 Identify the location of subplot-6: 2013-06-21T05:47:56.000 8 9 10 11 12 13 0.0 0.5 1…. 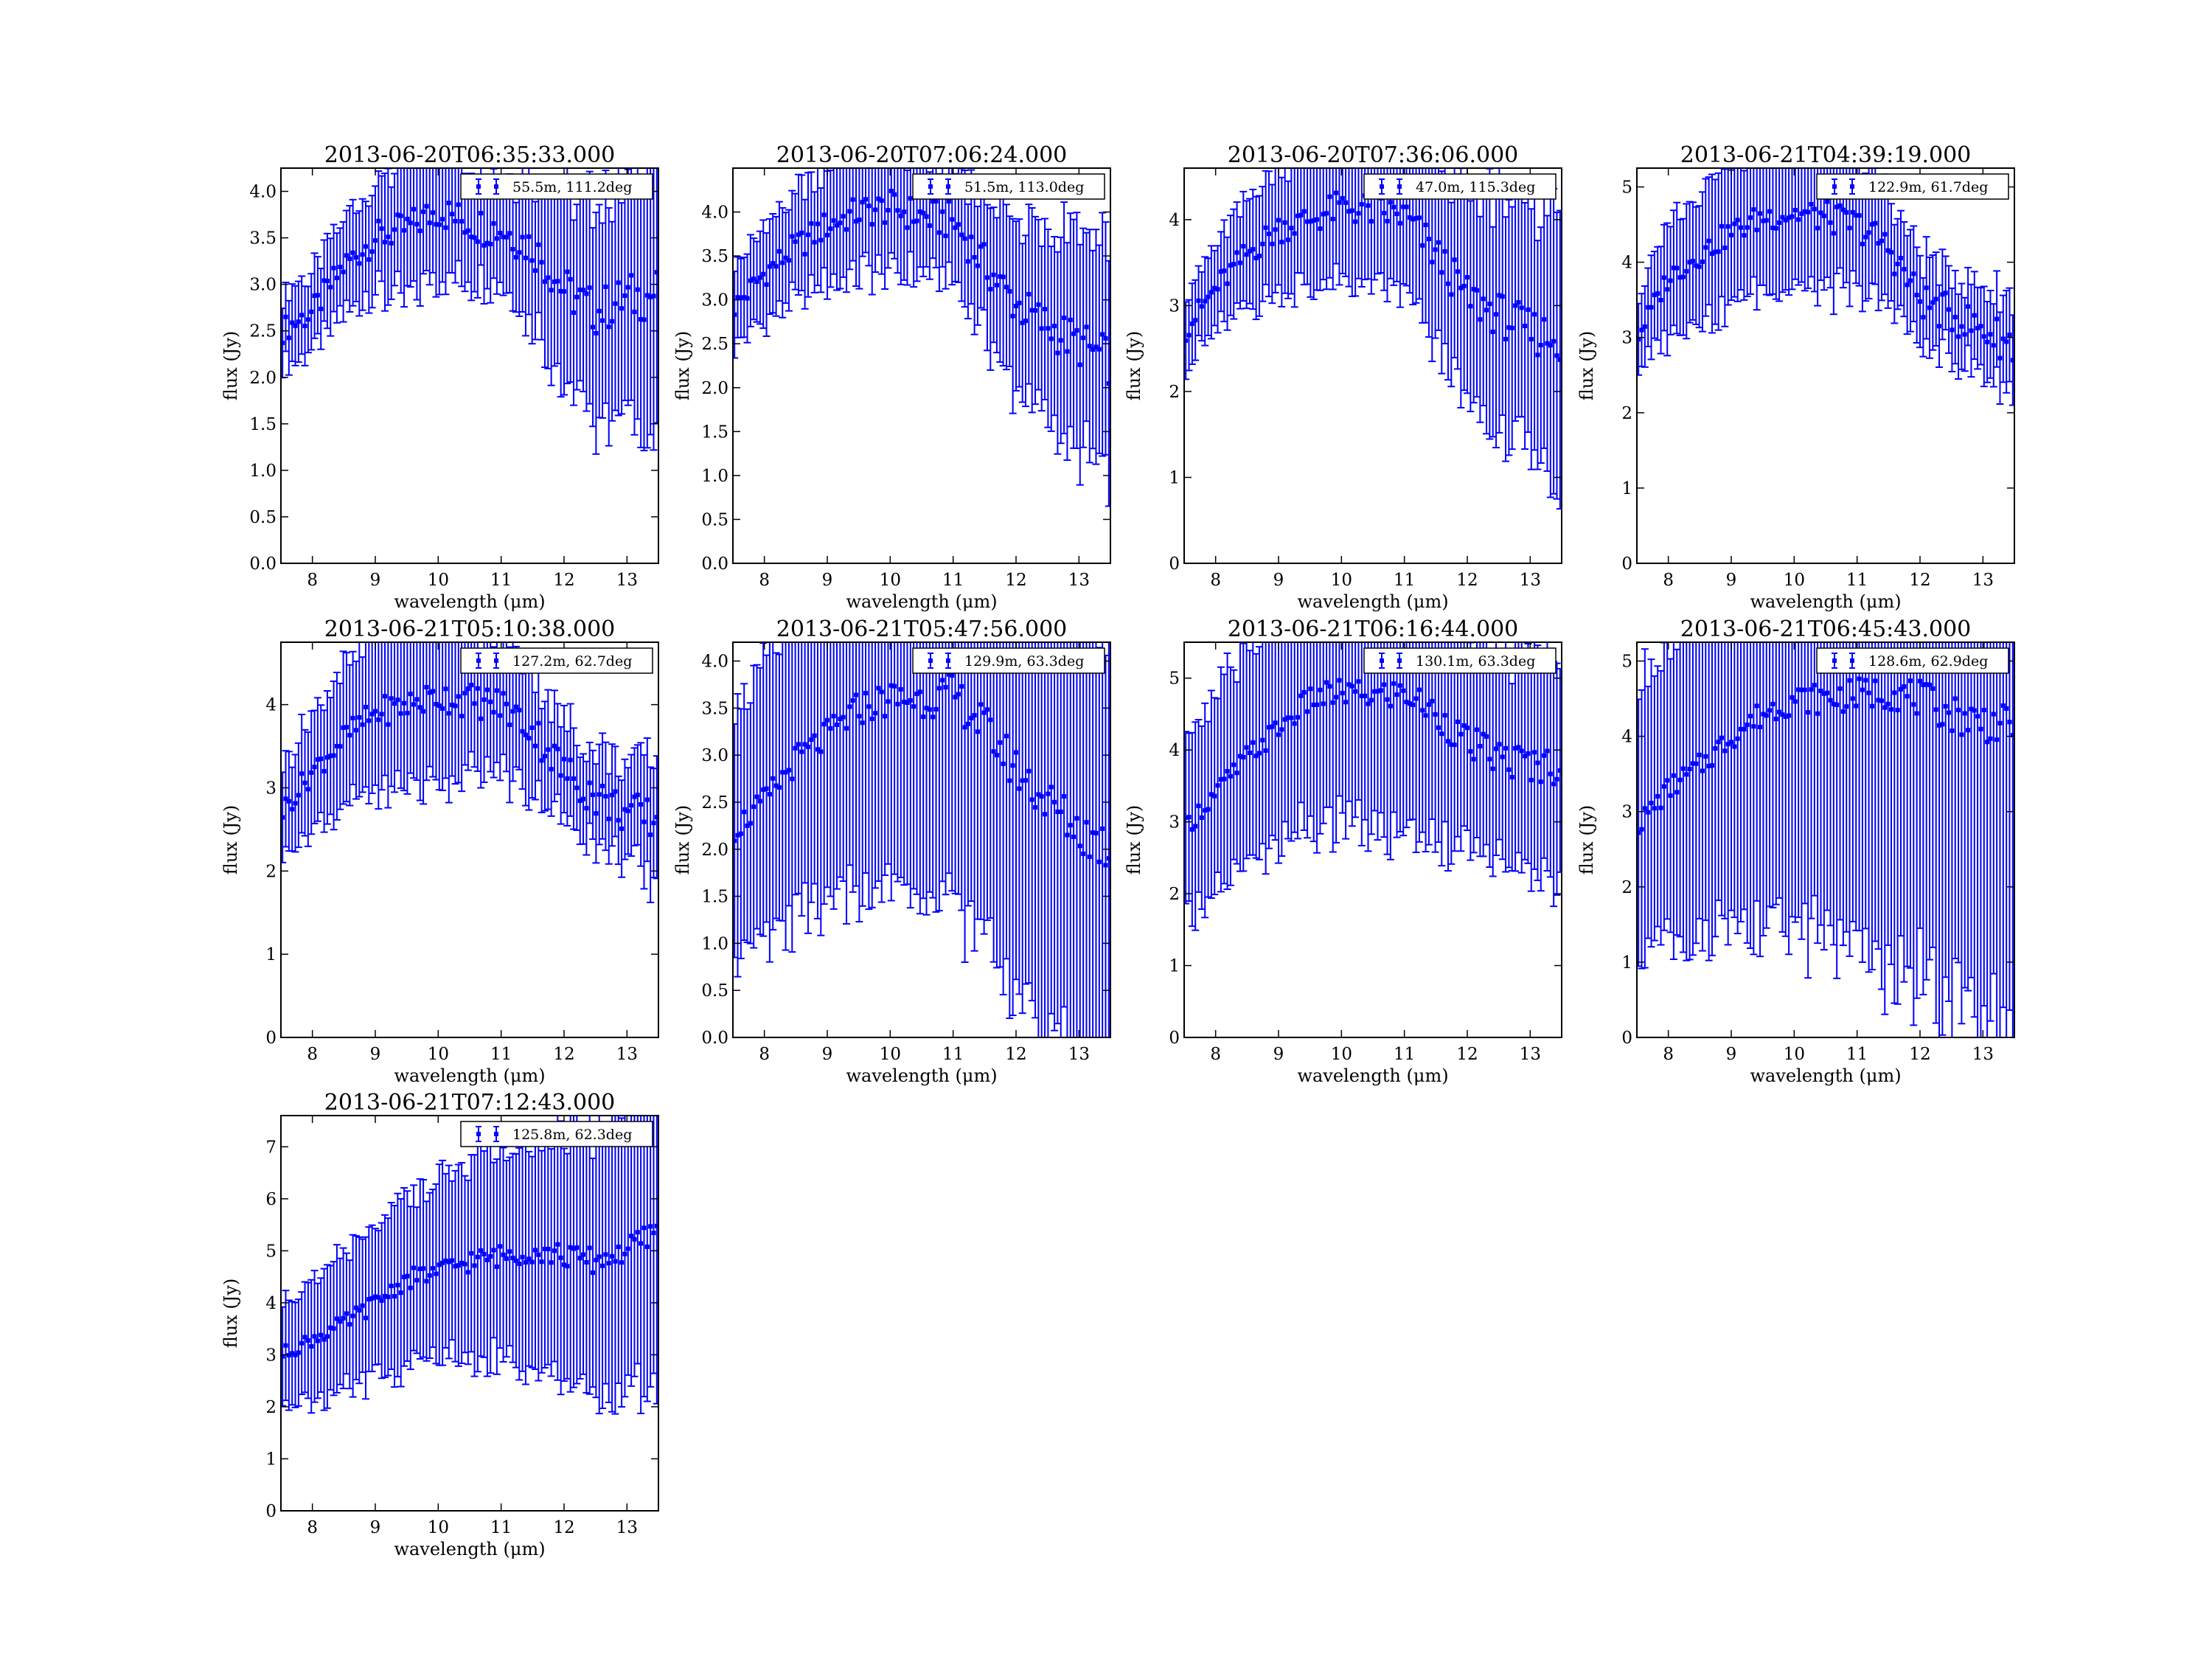
(891, 851).